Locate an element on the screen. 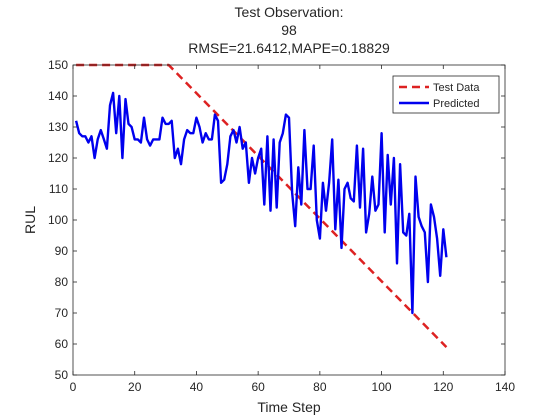 This screenshot has width=560, height=420. y-tick-label: 100 is located at coordinates (58, 220).